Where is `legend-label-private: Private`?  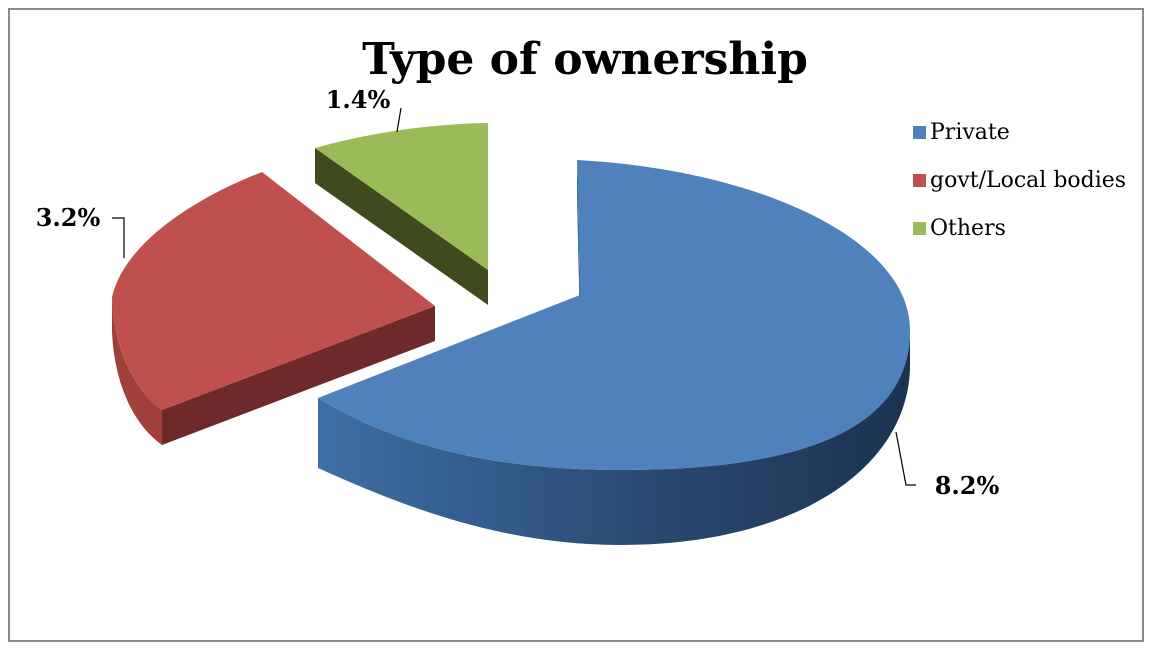
legend-label-private: Private is located at coordinates (970, 132).